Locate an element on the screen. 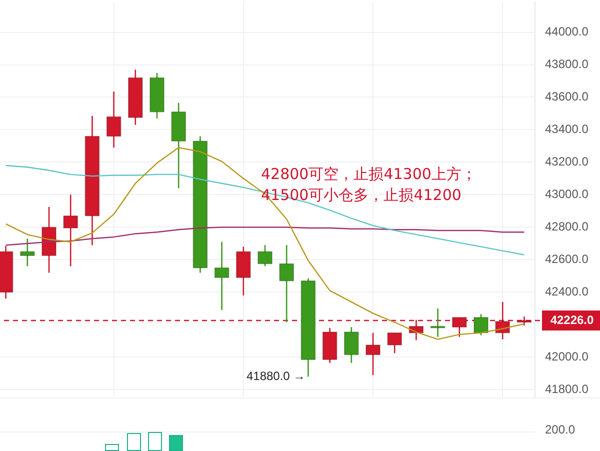 The width and height of the screenshot is (600, 451). y-tick-label: 44000.0 is located at coordinates (567, 31).